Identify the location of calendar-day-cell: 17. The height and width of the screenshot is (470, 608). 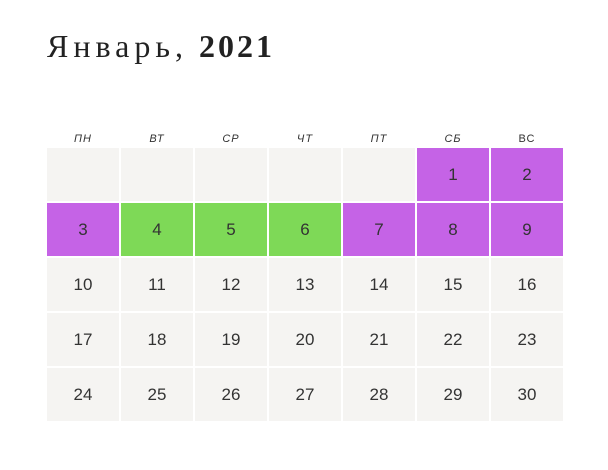
(83, 339).